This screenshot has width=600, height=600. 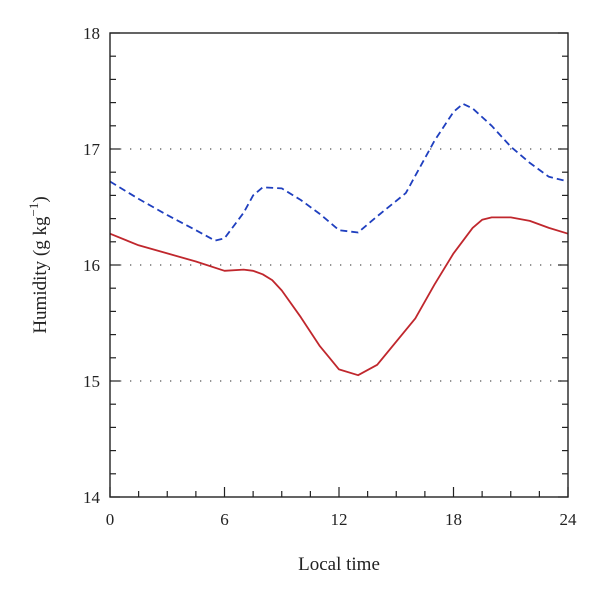 I want to click on y-axis-title-exponent: −1, so click(x=33, y=210).